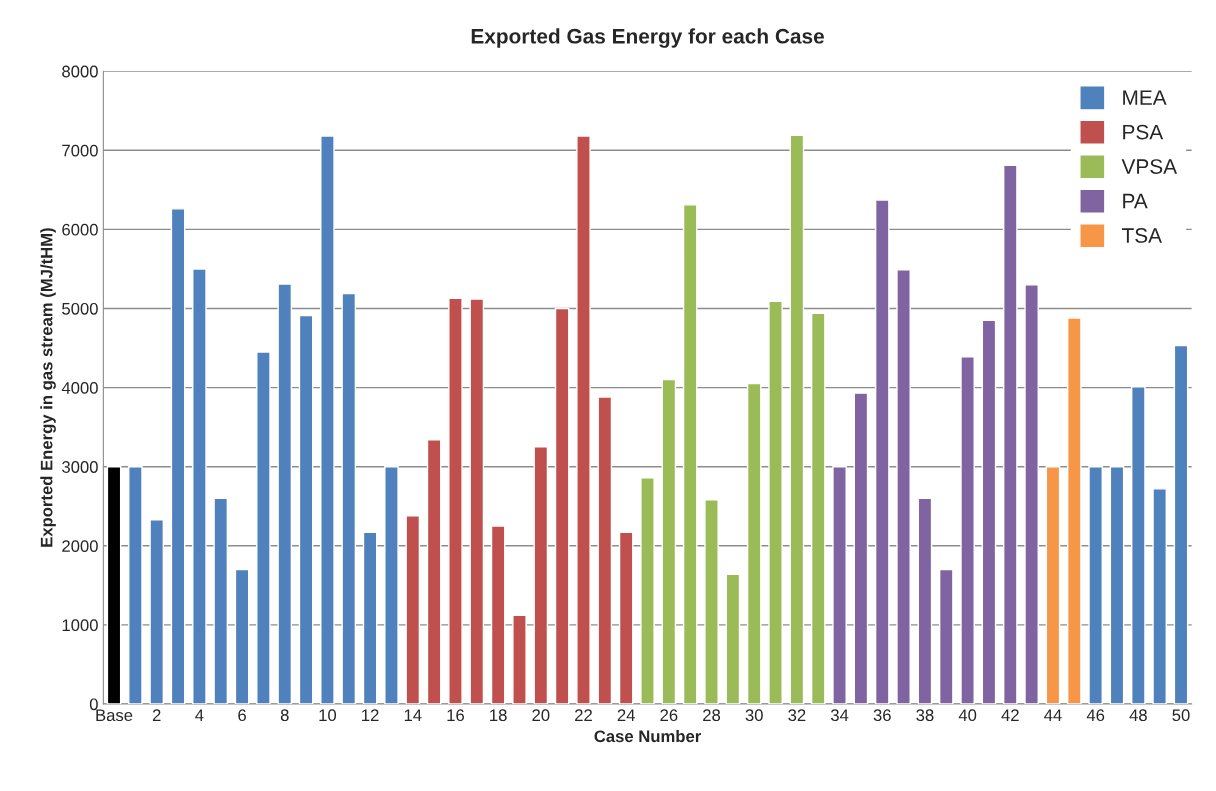 This screenshot has width=1216, height=791. Describe the element at coordinates (498, 715) in the screenshot. I see `x-tick-label: 18` at that location.